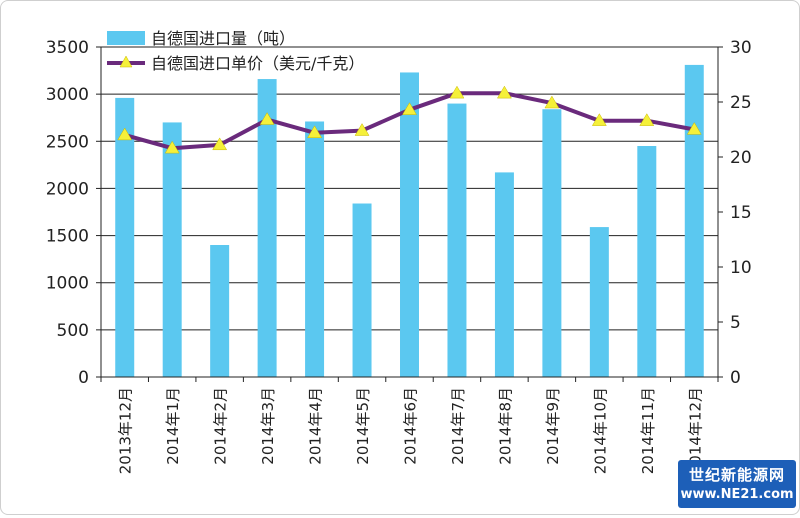  Describe the element at coordinates (741, 268) in the screenshot. I see `y-right-tick-label: 10` at that location.